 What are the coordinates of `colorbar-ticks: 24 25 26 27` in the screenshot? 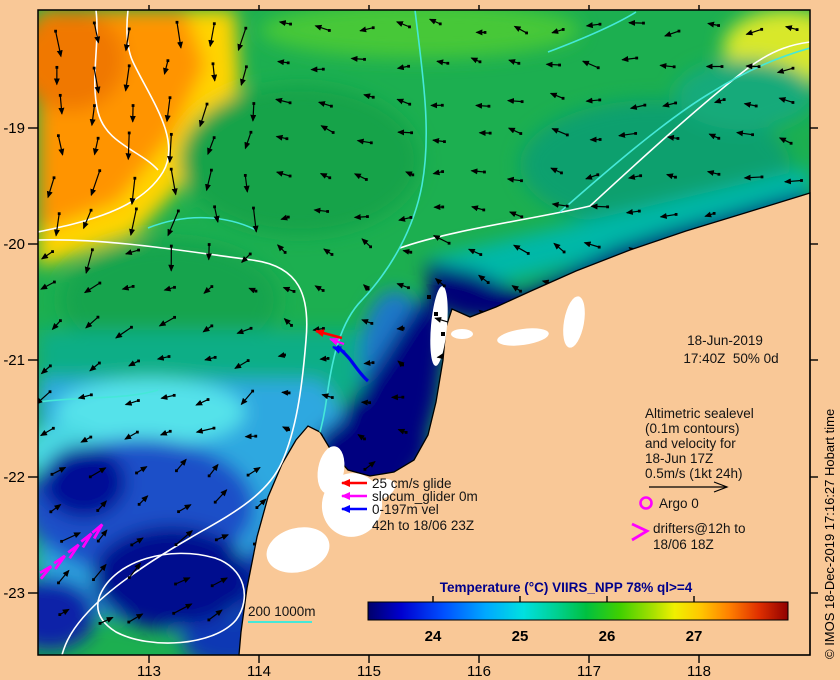 It's located at (563, 620).